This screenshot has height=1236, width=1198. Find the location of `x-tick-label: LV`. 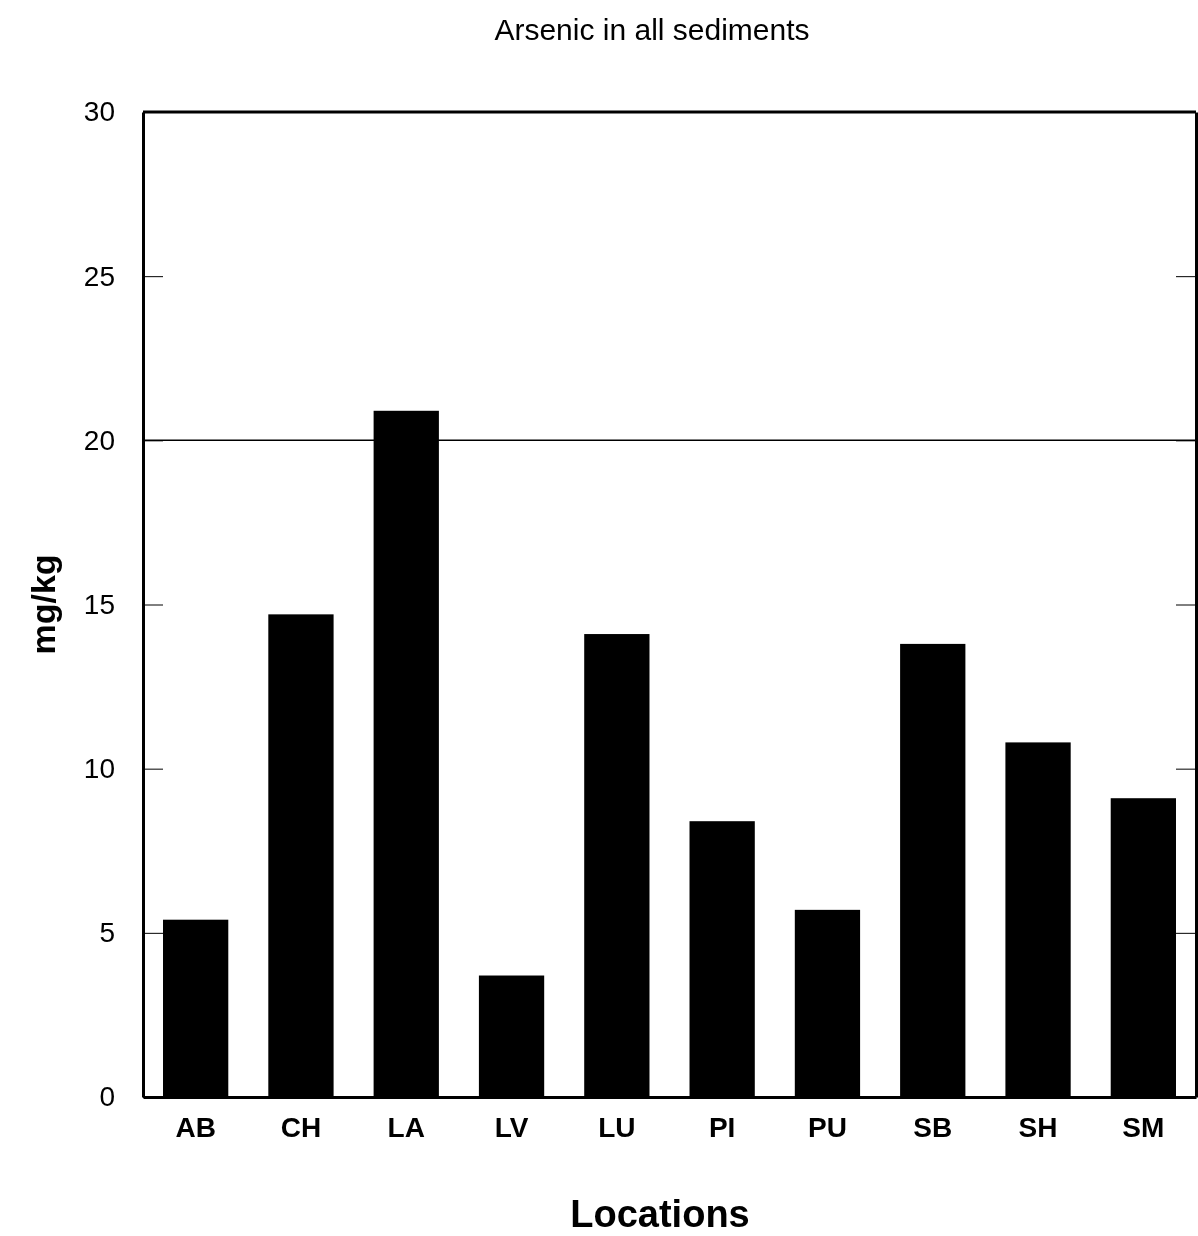

x-tick-label: LV is located at coordinates (511, 1127).